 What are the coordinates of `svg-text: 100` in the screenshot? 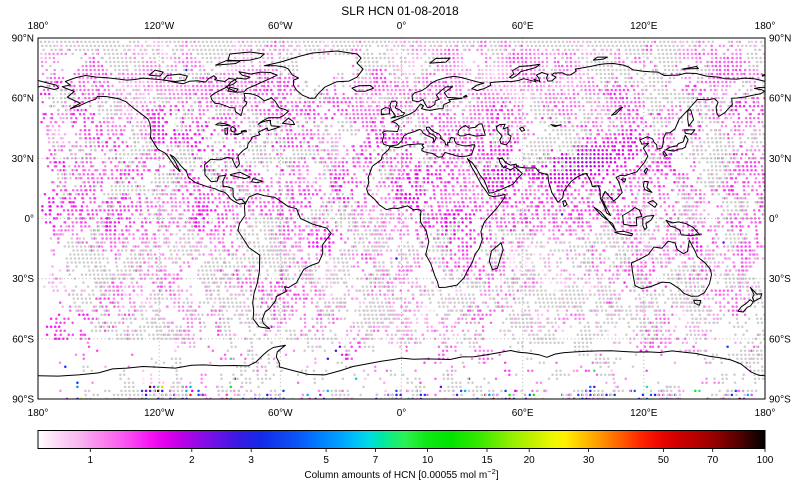 It's located at (765, 460).